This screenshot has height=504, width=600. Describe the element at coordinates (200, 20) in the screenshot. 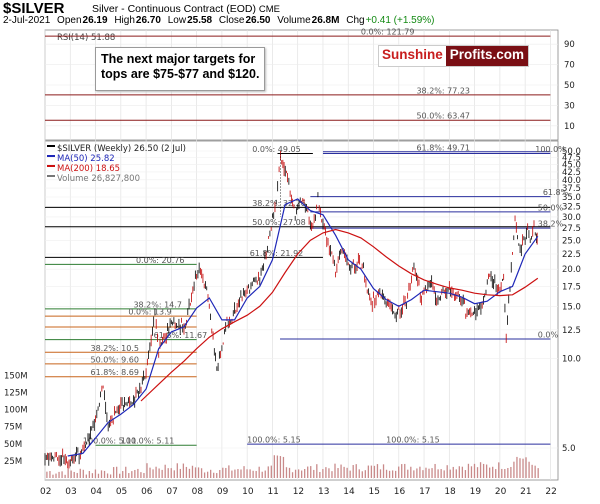

I see `low-value: 25.58` at that location.